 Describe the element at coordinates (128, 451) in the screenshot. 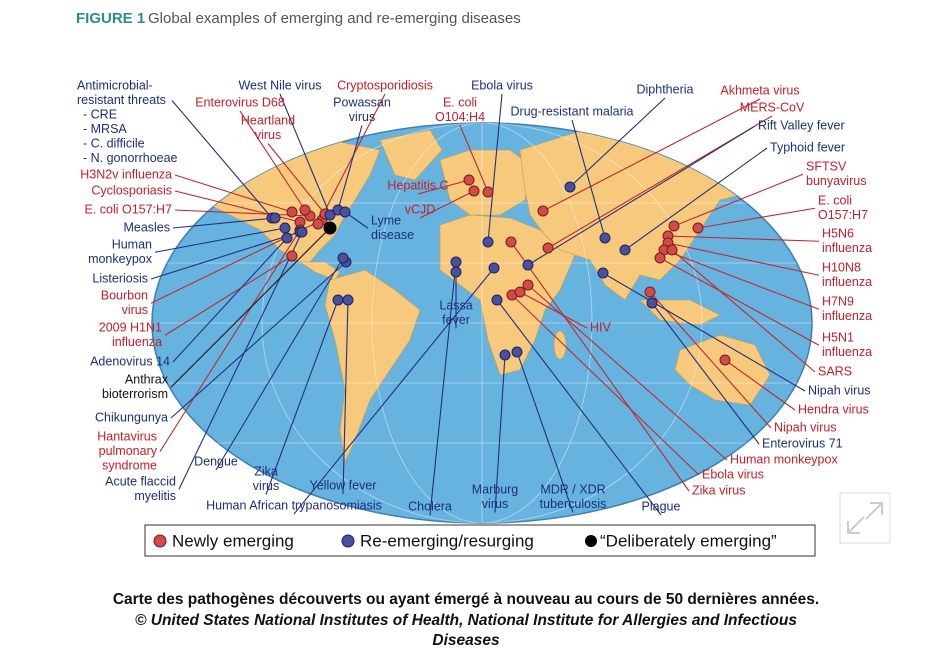

I see `disease-label: pulmonary` at that location.